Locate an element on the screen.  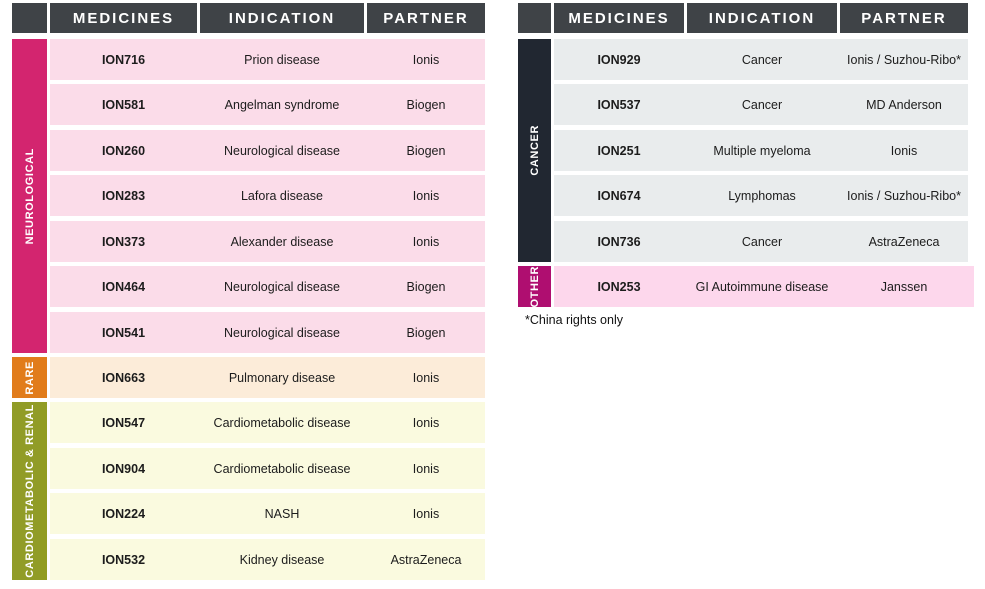
table-row: ION464 Neurological disease Biogen is located at coordinates (267, 286).